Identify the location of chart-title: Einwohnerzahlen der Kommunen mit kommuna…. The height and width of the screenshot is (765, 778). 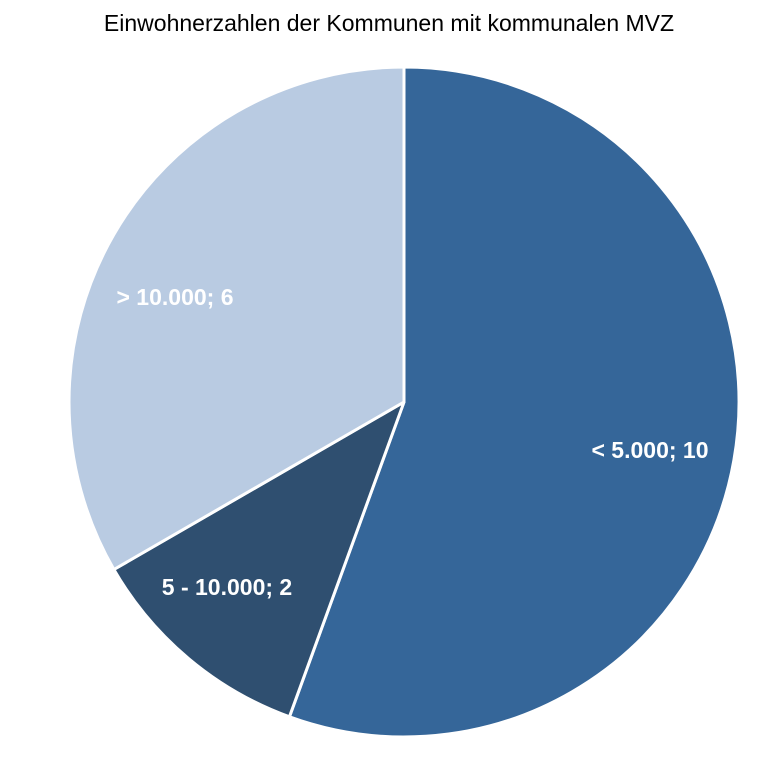
(389, 23).